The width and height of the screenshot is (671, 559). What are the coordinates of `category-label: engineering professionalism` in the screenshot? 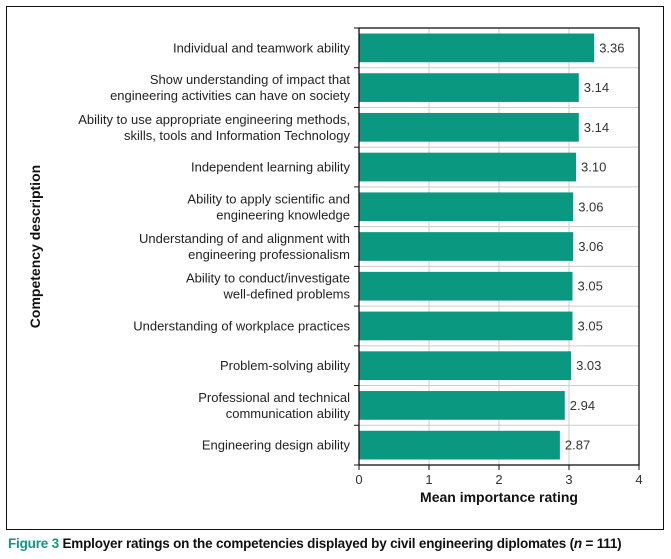 It's located at (269, 254).